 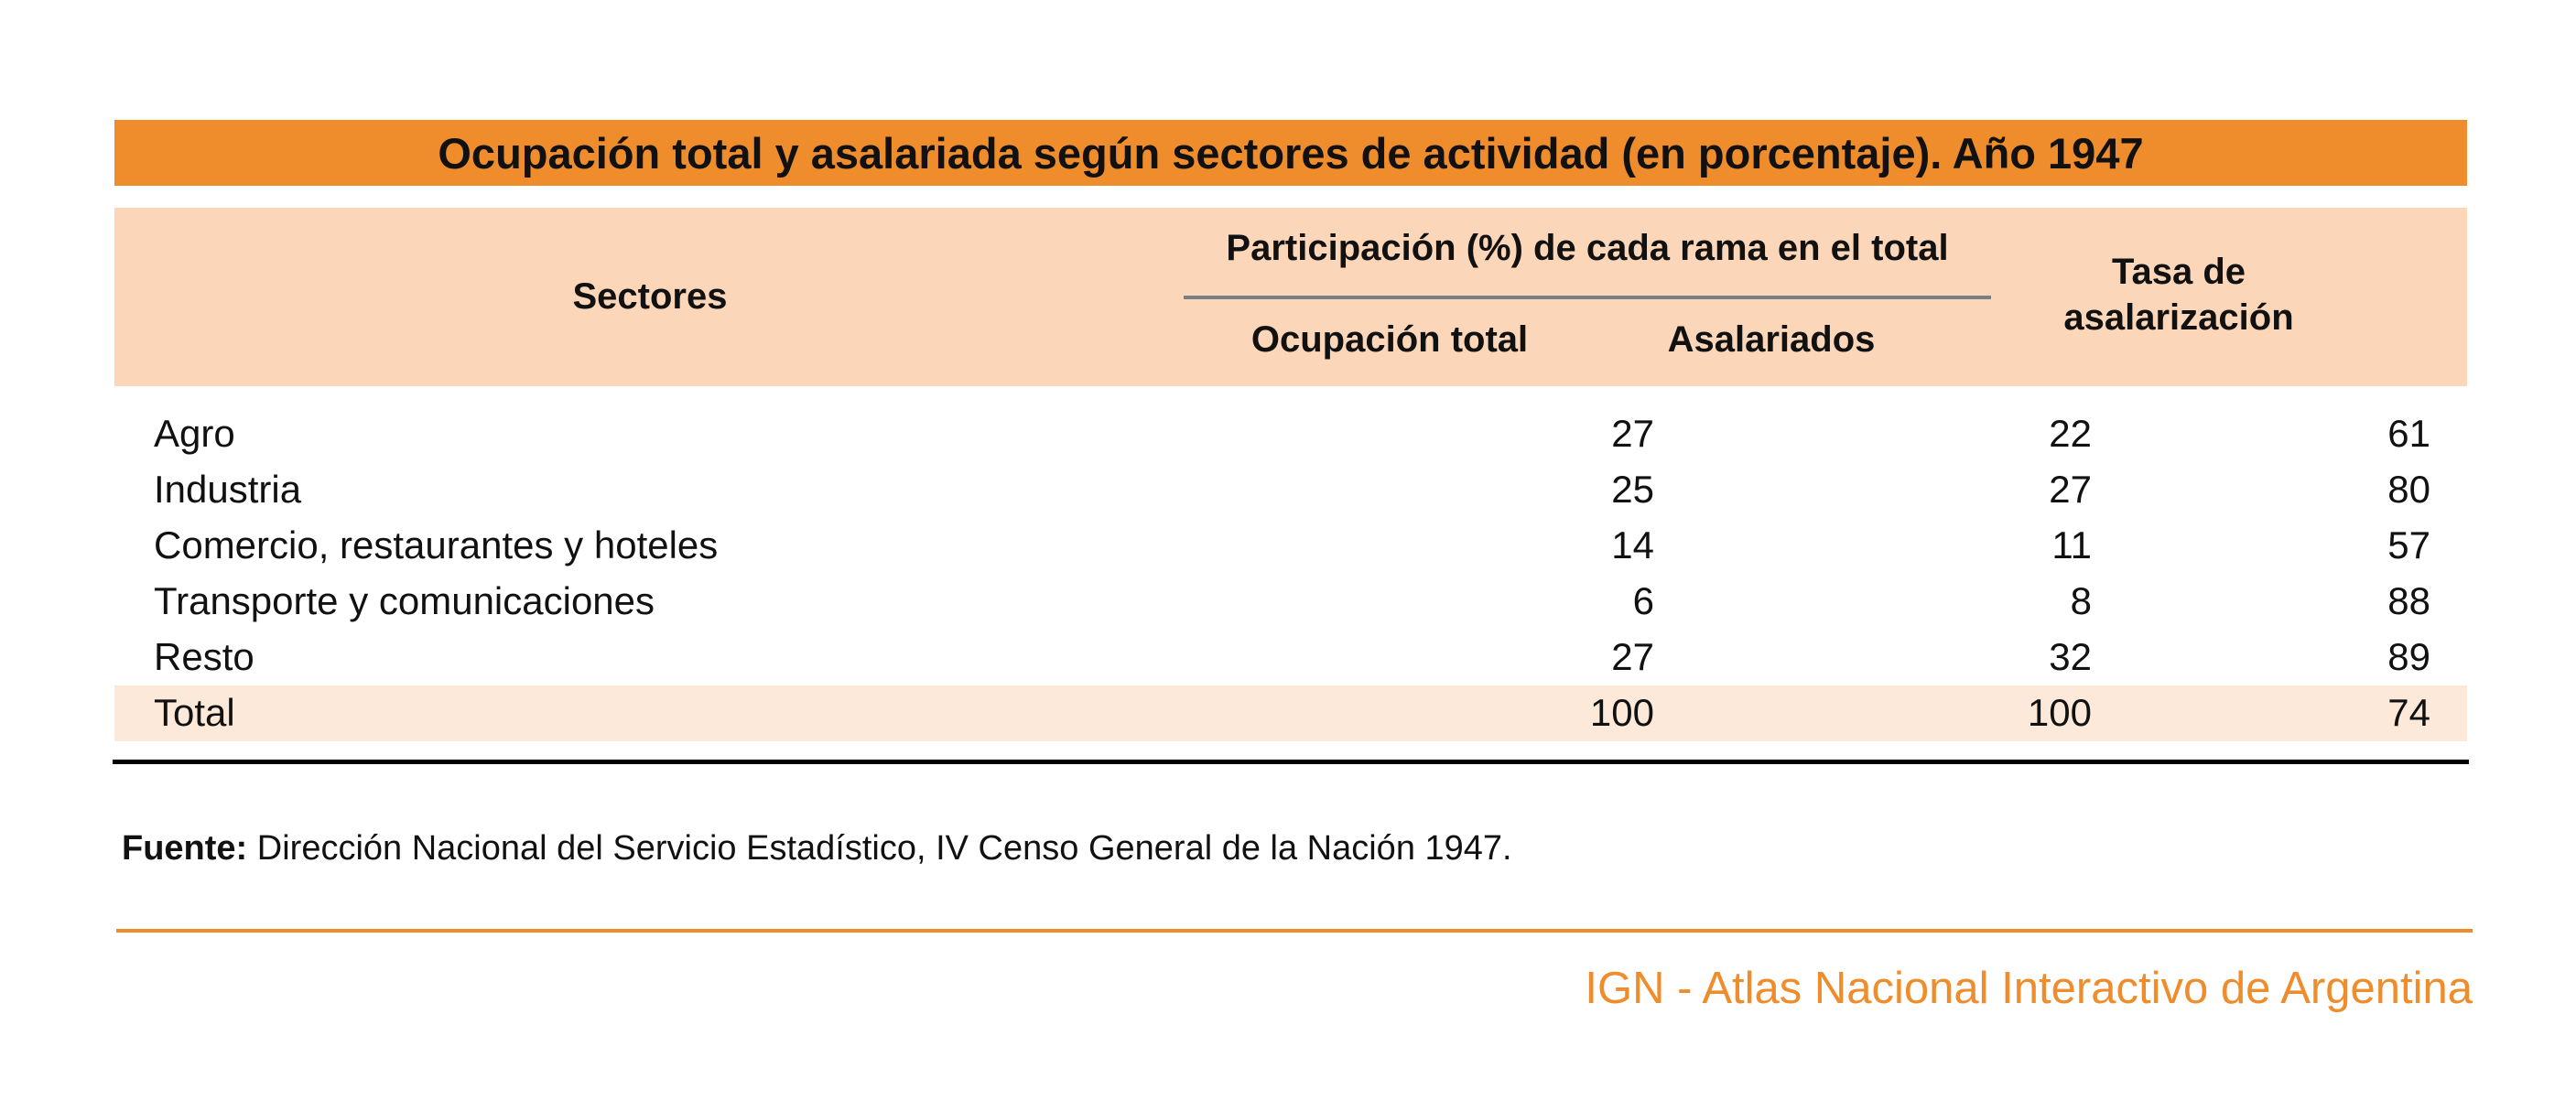 What do you see at coordinates (1291, 762) in the screenshot?
I see `table-bottom-rule` at bounding box center [1291, 762].